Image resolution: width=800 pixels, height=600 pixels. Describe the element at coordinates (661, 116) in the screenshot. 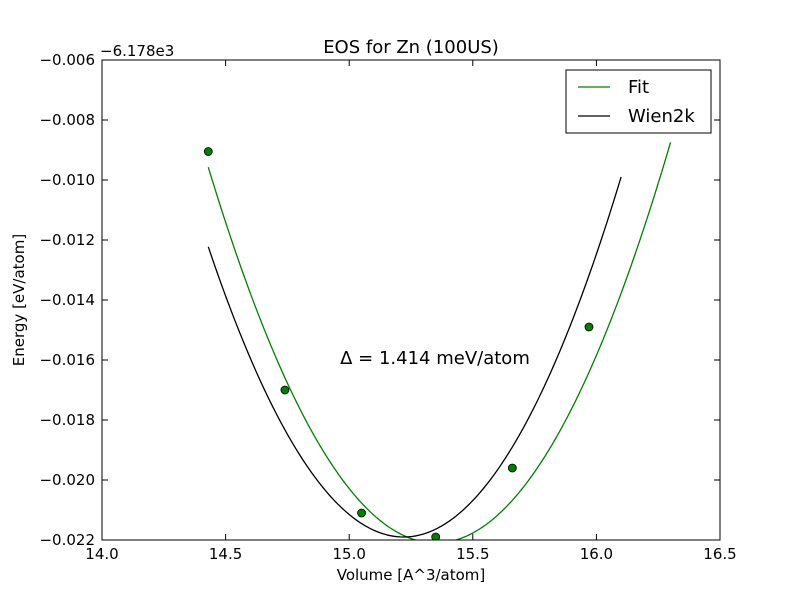

I see `legend-label-wien2k: Wien2k` at that location.